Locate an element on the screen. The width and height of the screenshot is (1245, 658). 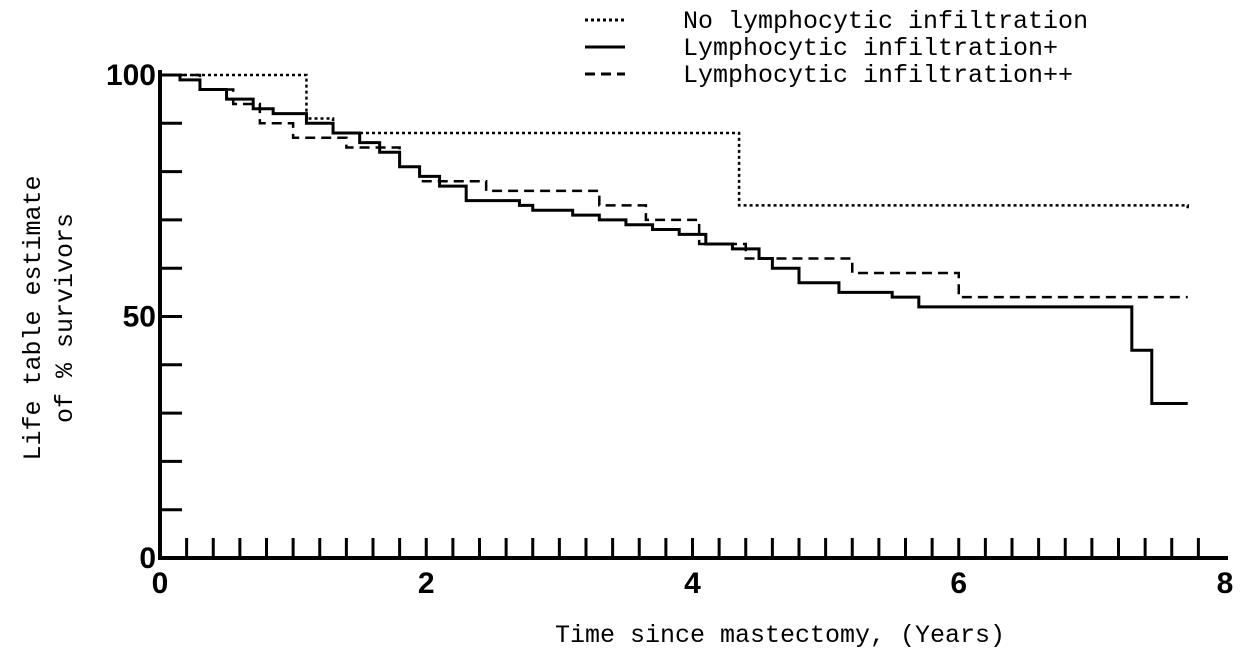
y-tick-label: 0 is located at coordinates (147, 558).